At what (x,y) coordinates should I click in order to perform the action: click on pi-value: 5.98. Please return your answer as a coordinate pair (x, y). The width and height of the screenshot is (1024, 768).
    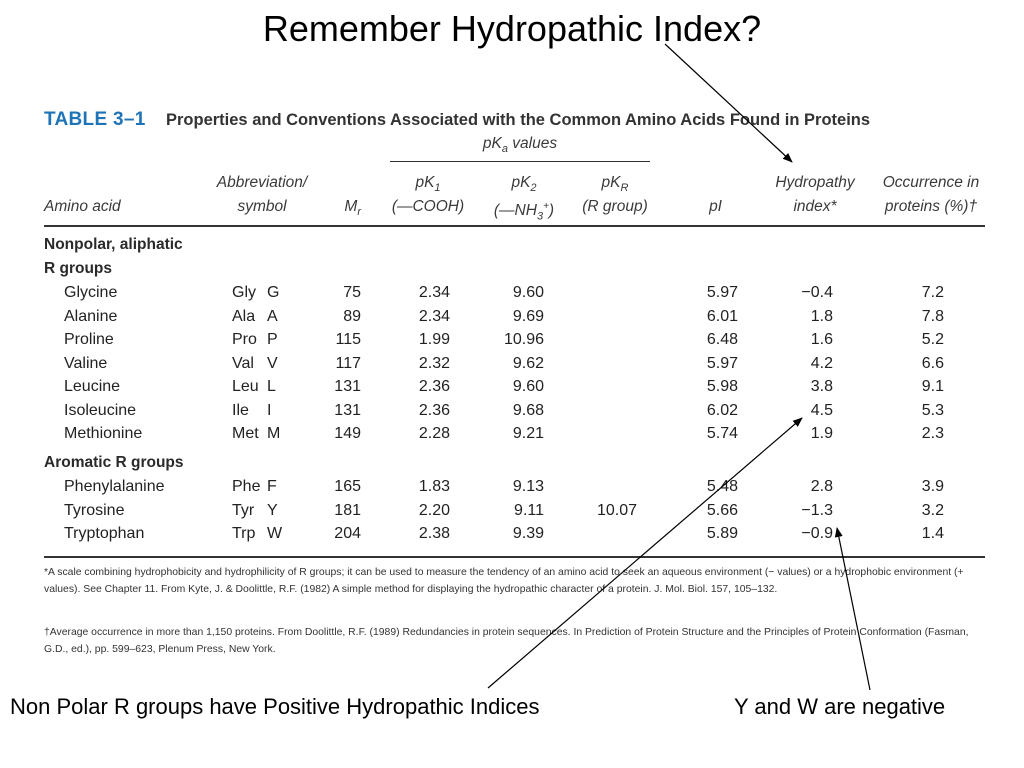
    Looking at the image, I should click on (722, 386).